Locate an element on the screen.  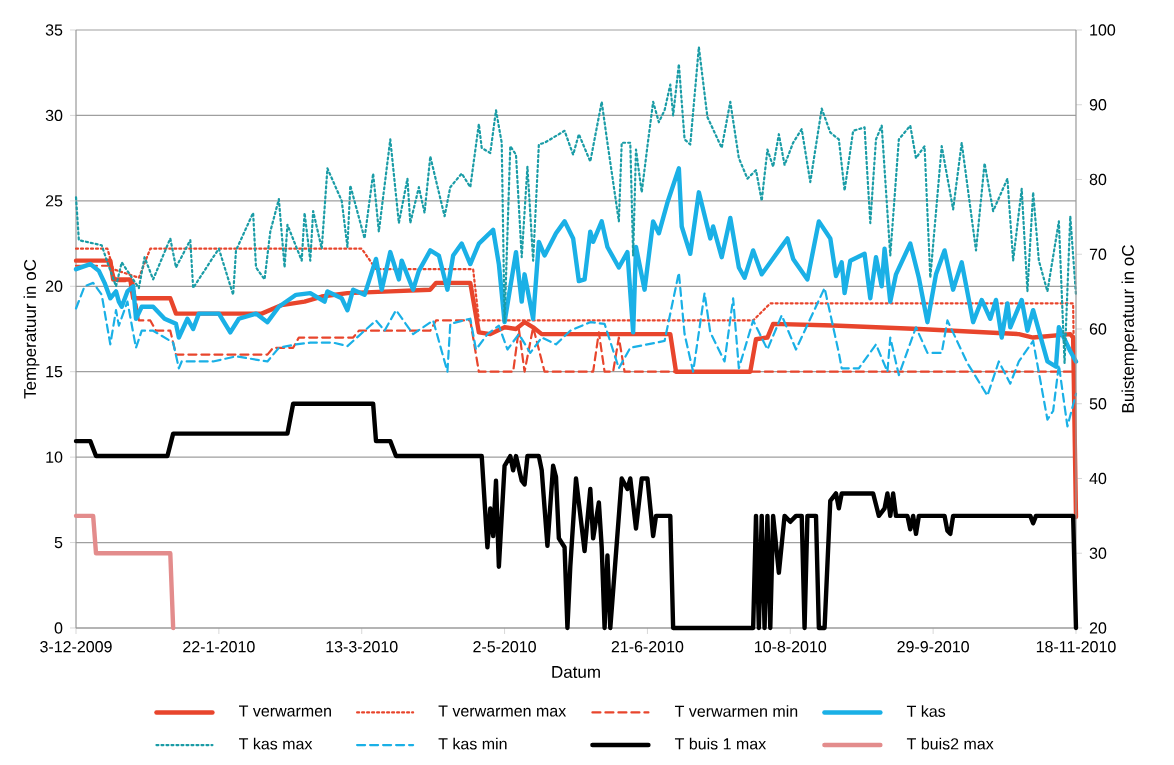
y-tick-label: 25 is located at coordinates (54, 201).